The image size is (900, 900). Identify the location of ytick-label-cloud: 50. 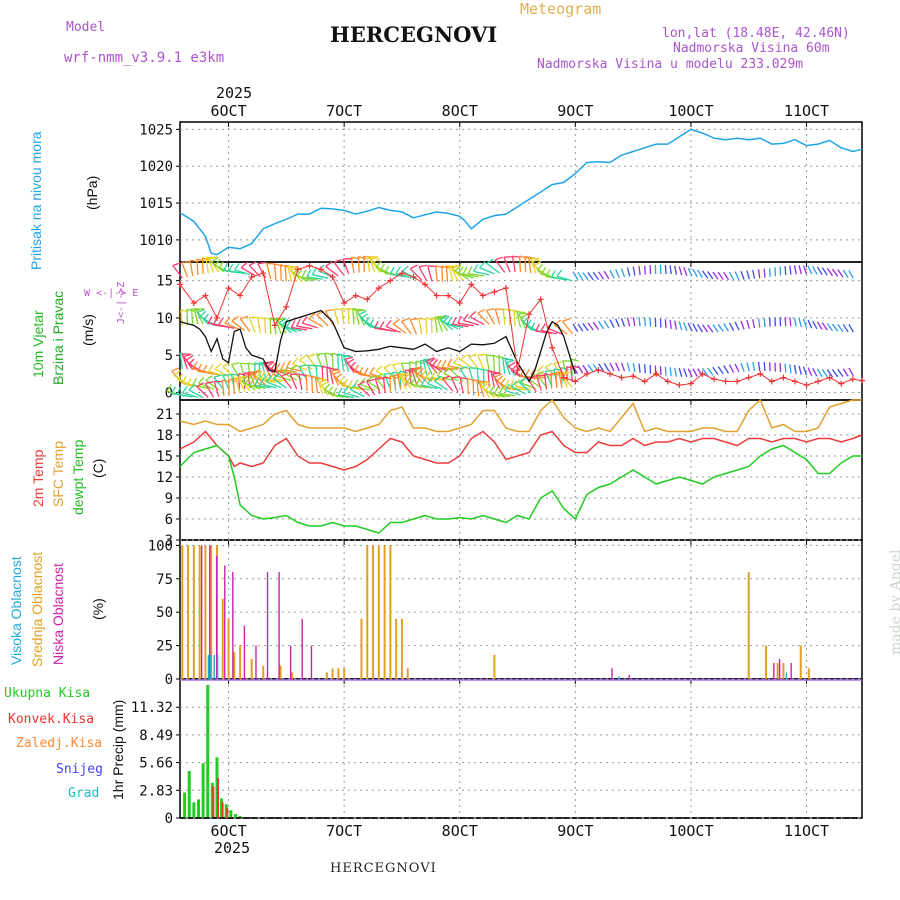
(164, 613).